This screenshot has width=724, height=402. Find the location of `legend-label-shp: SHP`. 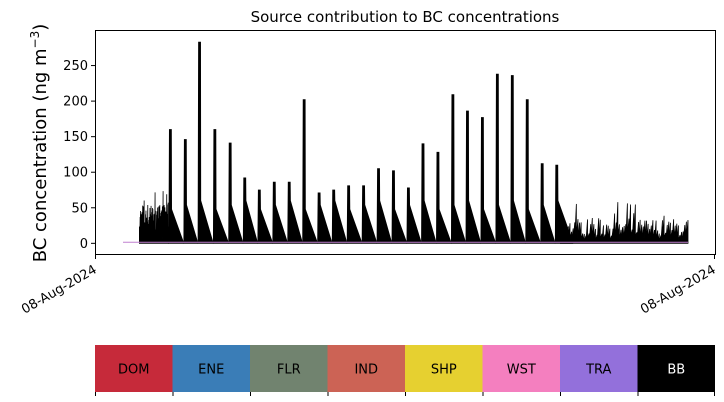

legend-label-shp: SHP is located at coordinates (444, 370).